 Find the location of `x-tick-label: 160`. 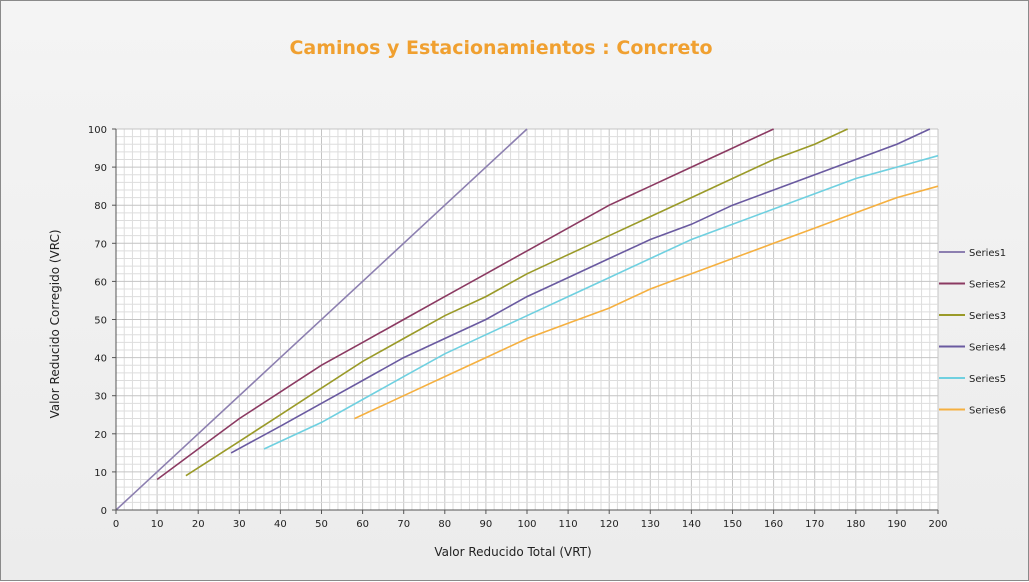

x-tick-label: 160 is located at coordinates (773, 524).